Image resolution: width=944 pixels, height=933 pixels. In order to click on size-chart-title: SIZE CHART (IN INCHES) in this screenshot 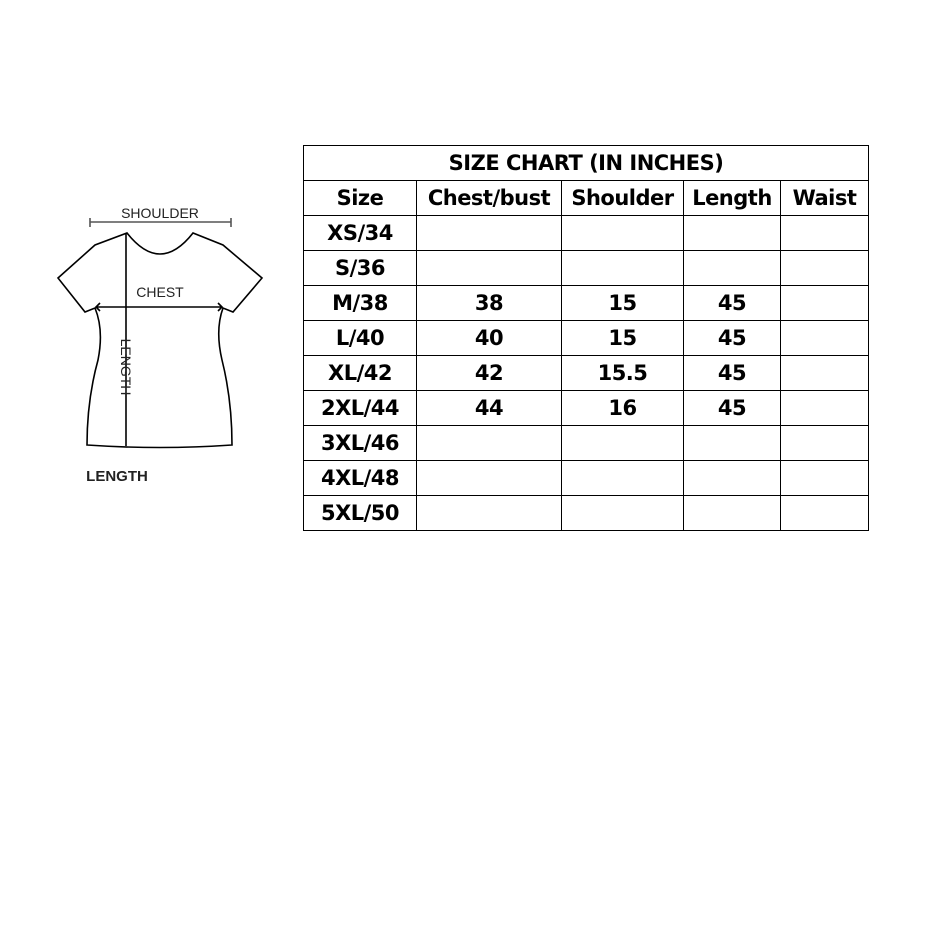, I will do `click(586, 163)`.